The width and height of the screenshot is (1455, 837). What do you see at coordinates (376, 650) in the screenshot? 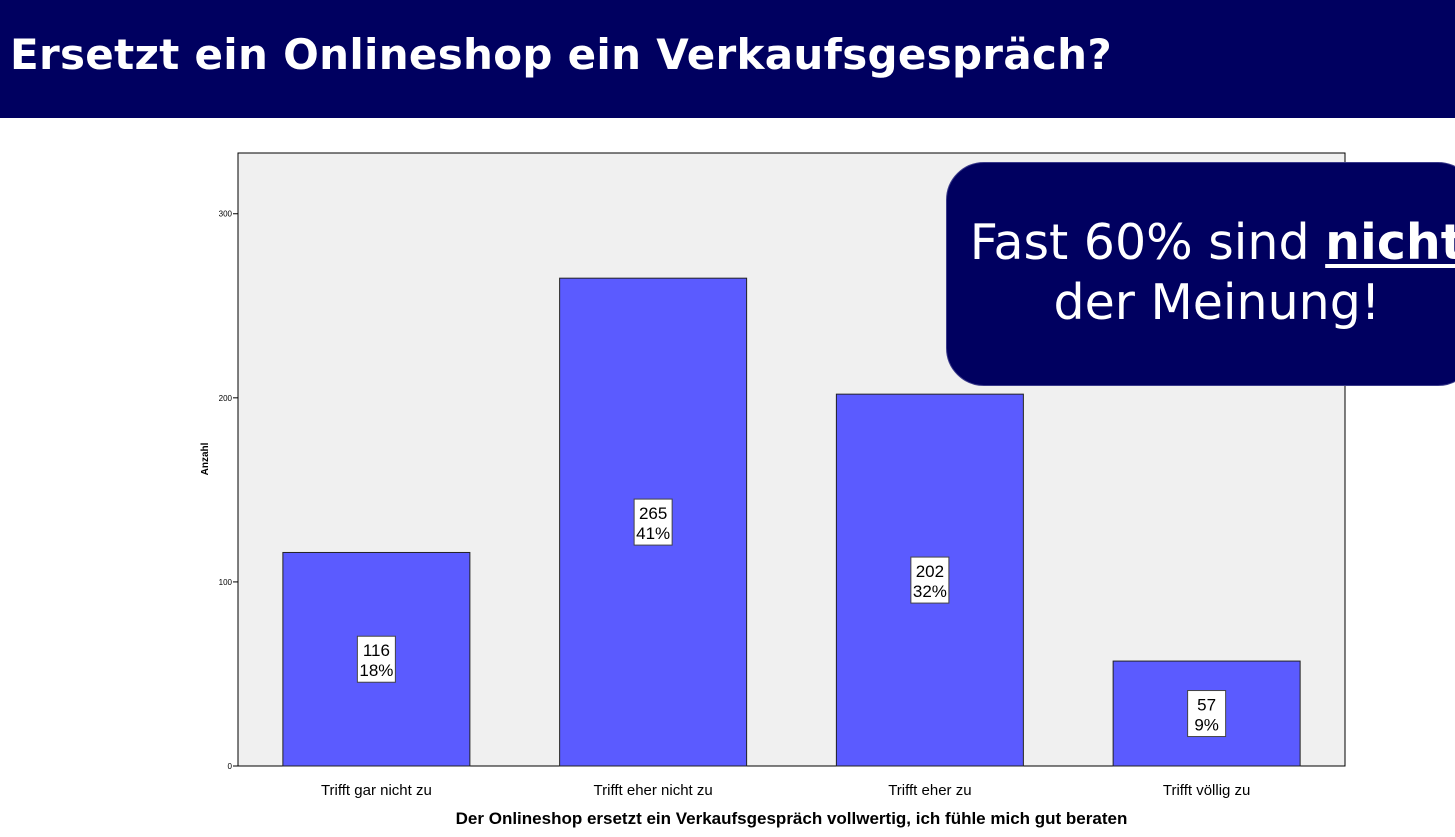
I see `data-label-count: 116` at bounding box center [376, 650].